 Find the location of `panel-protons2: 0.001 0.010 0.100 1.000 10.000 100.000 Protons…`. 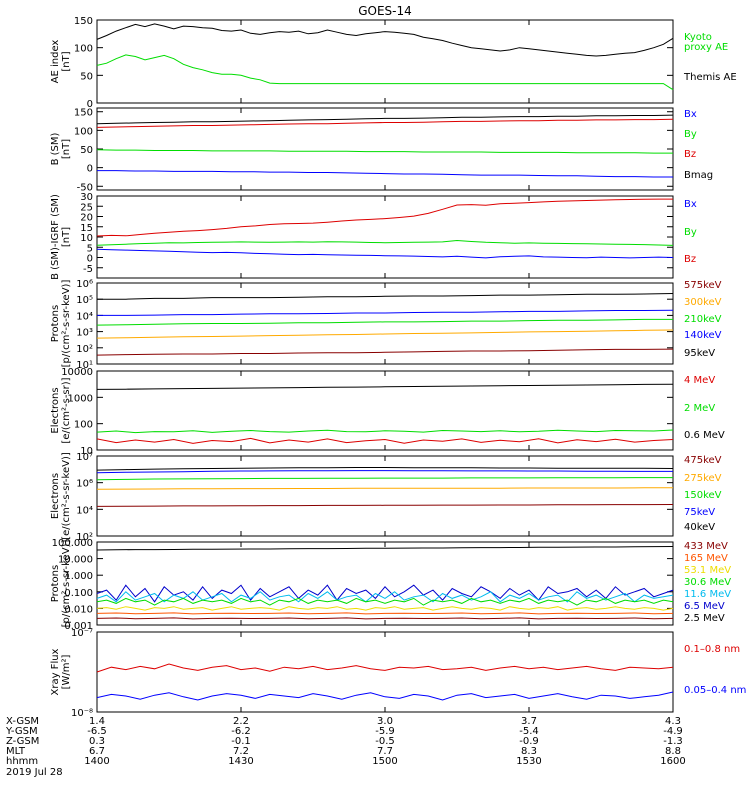

panel-protons2: 0.001 0.010 0.100 1.000 10.000 100.000 Protons… is located at coordinates (390, 585).